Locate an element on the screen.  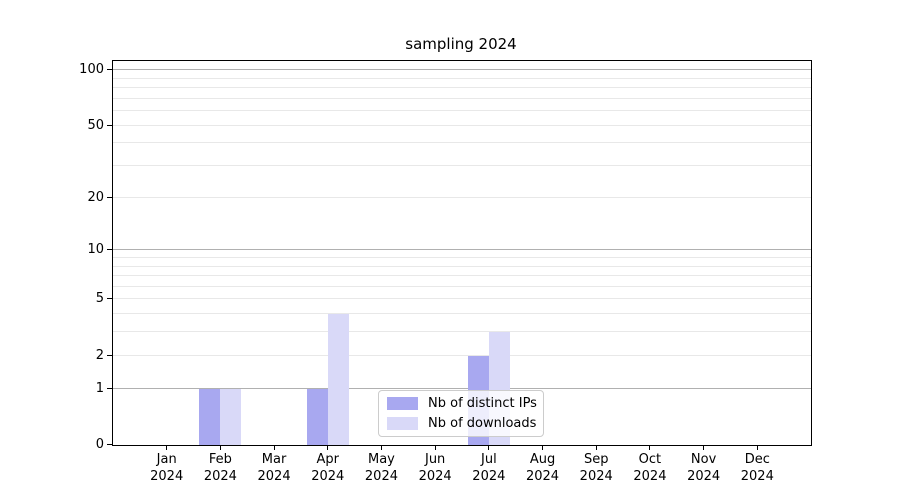
x-tick-label: Dec 2024 is located at coordinates (757, 468).